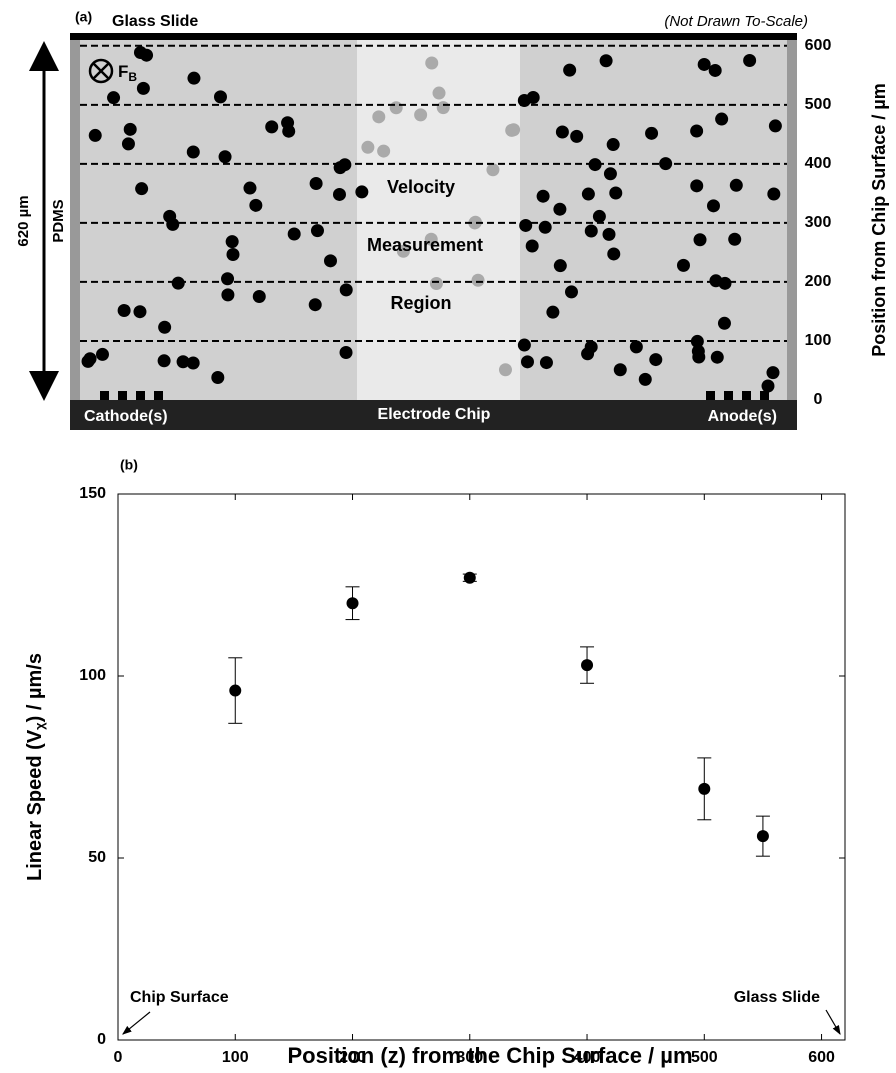 This screenshot has height=1073, width=896. Describe the element at coordinates (75, 221) in the screenshot. I see `wall-left` at that location.